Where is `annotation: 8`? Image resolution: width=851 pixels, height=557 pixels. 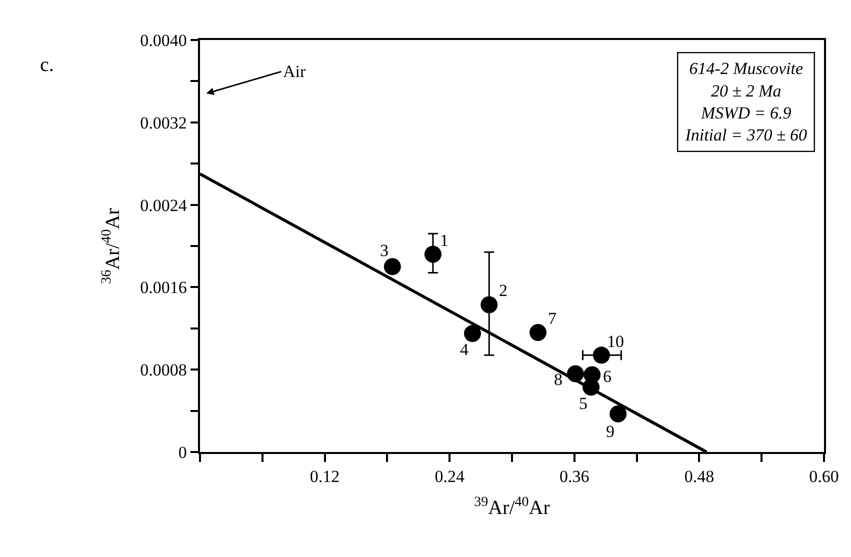 annotation: 8 is located at coordinates (558, 379).